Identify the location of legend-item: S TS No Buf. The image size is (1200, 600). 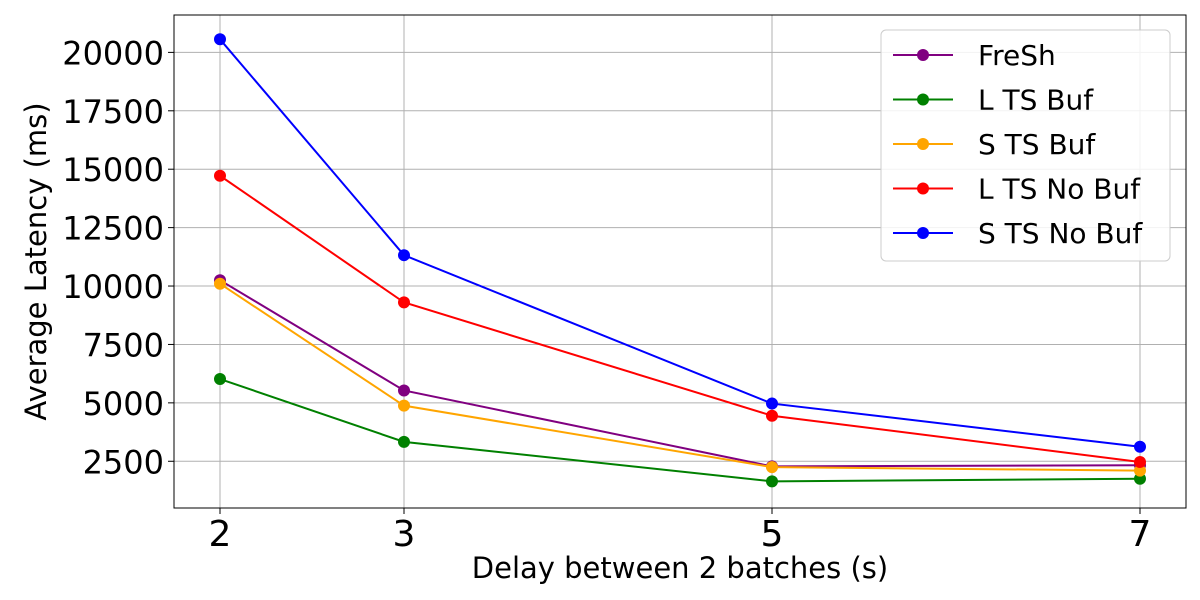
(1018, 233).